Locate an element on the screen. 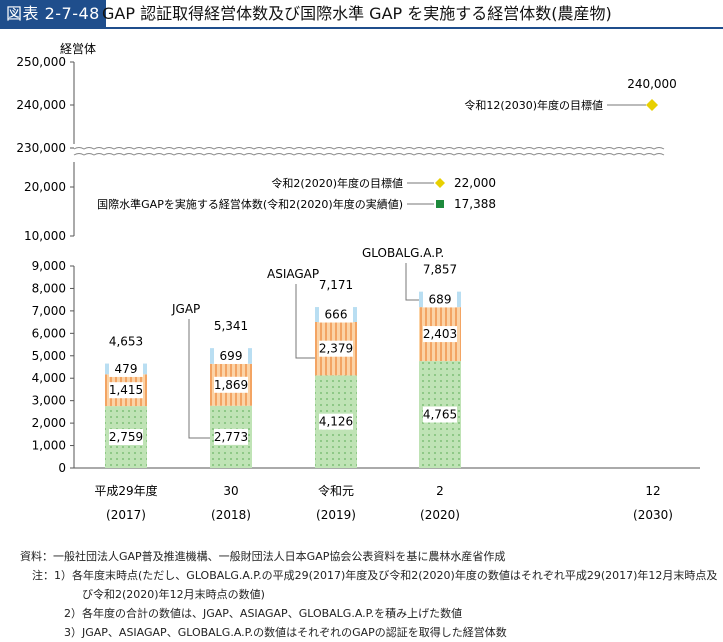 Image resolution: width=723 pixels, height=642 pixels. actual-2020-marker is located at coordinates (440, 204).